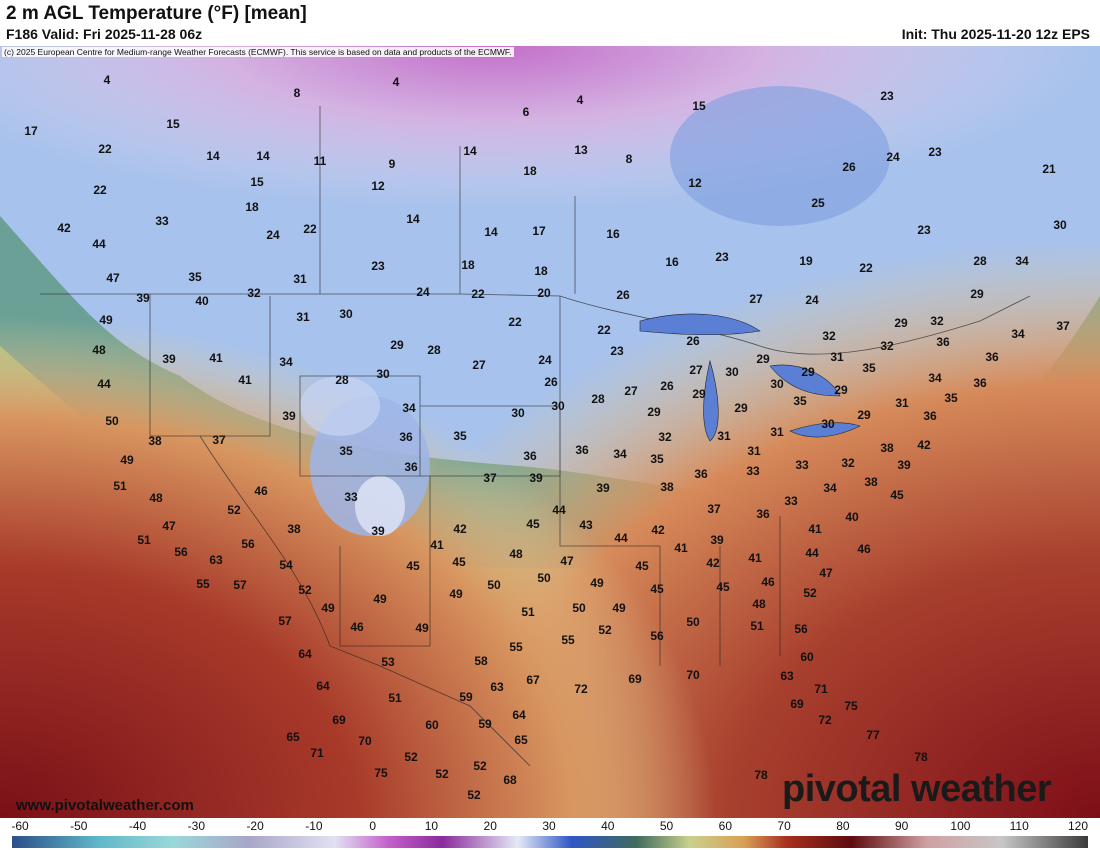 The width and height of the screenshot is (1100, 850). I want to click on temperature-value: 27, so click(479, 365).